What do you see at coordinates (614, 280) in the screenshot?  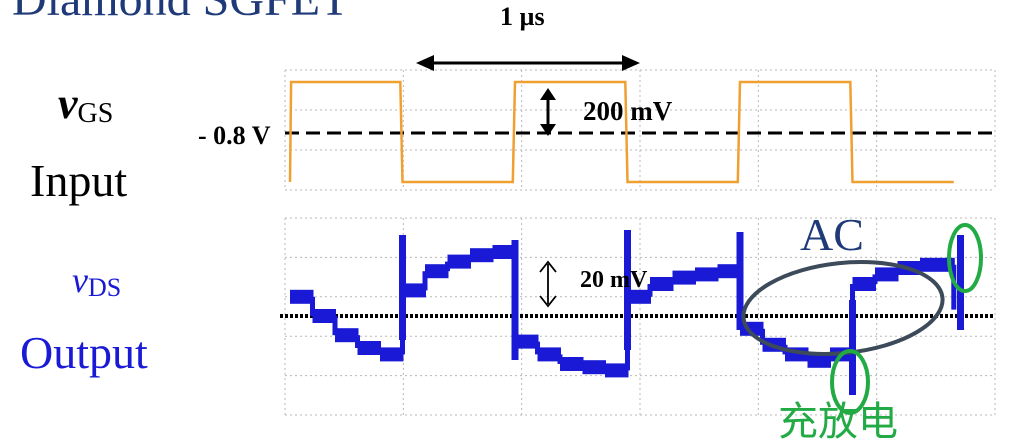 I see `output-amplitude-label: 20 mV` at bounding box center [614, 280].